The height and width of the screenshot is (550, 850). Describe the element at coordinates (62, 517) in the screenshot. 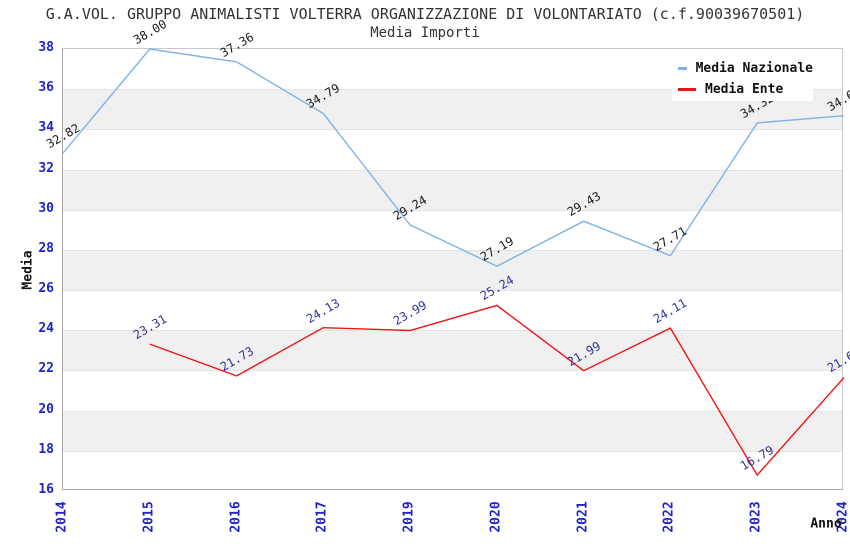

I see `x-tick-label: 2014` at that location.